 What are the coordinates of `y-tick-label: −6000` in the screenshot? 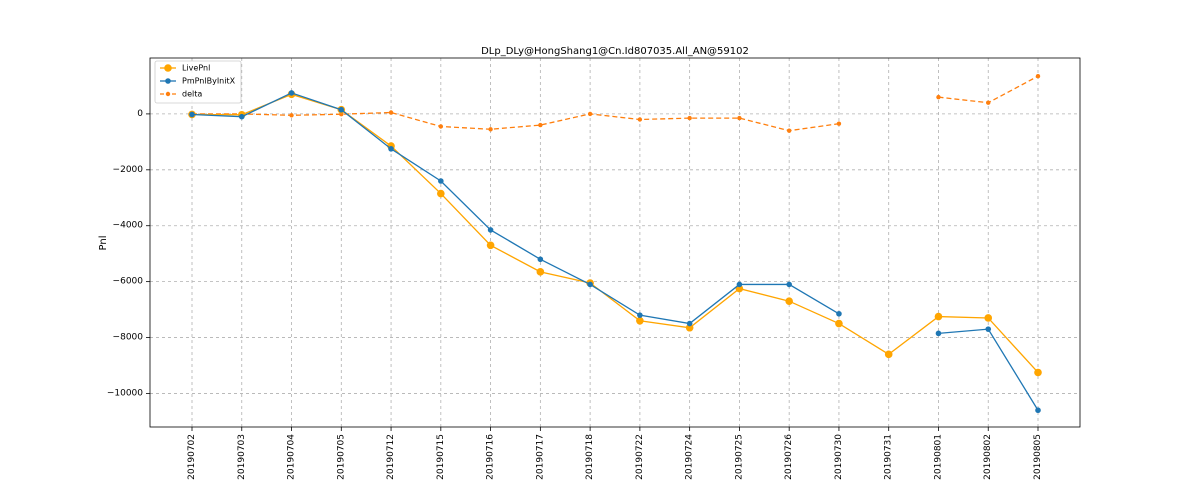 It's located at (128, 282).